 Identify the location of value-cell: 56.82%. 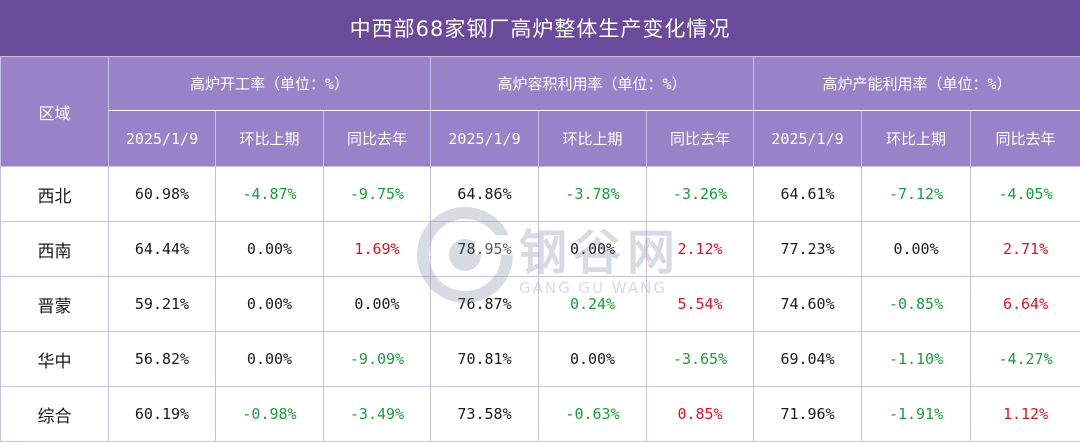
(162, 359).